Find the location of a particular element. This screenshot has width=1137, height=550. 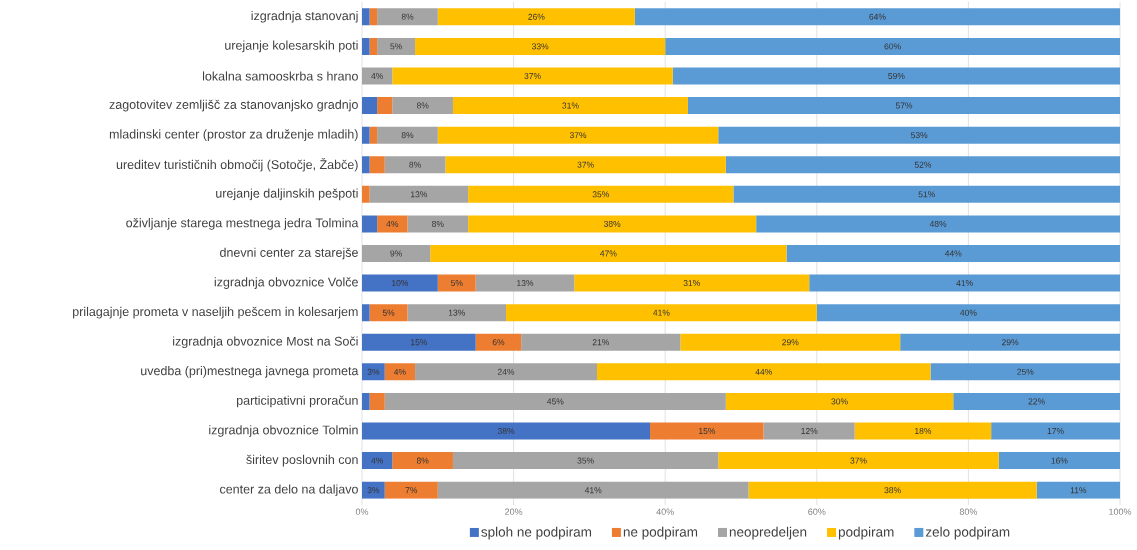

y-tick-label: izgradnja obvoznice Most na Soči is located at coordinates (265, 342).